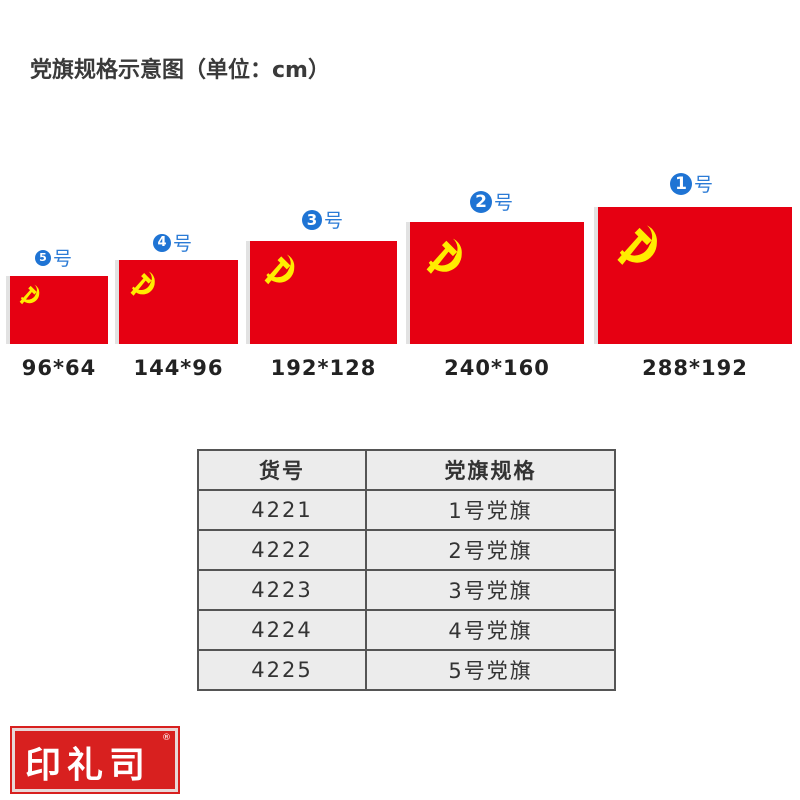 The height and width of the screenshot is (800, 800). What do you see at coordinates (490, 510) in the screenshot?
I see `spec-cell: 1号党旗` at bounding box center [490, 510].